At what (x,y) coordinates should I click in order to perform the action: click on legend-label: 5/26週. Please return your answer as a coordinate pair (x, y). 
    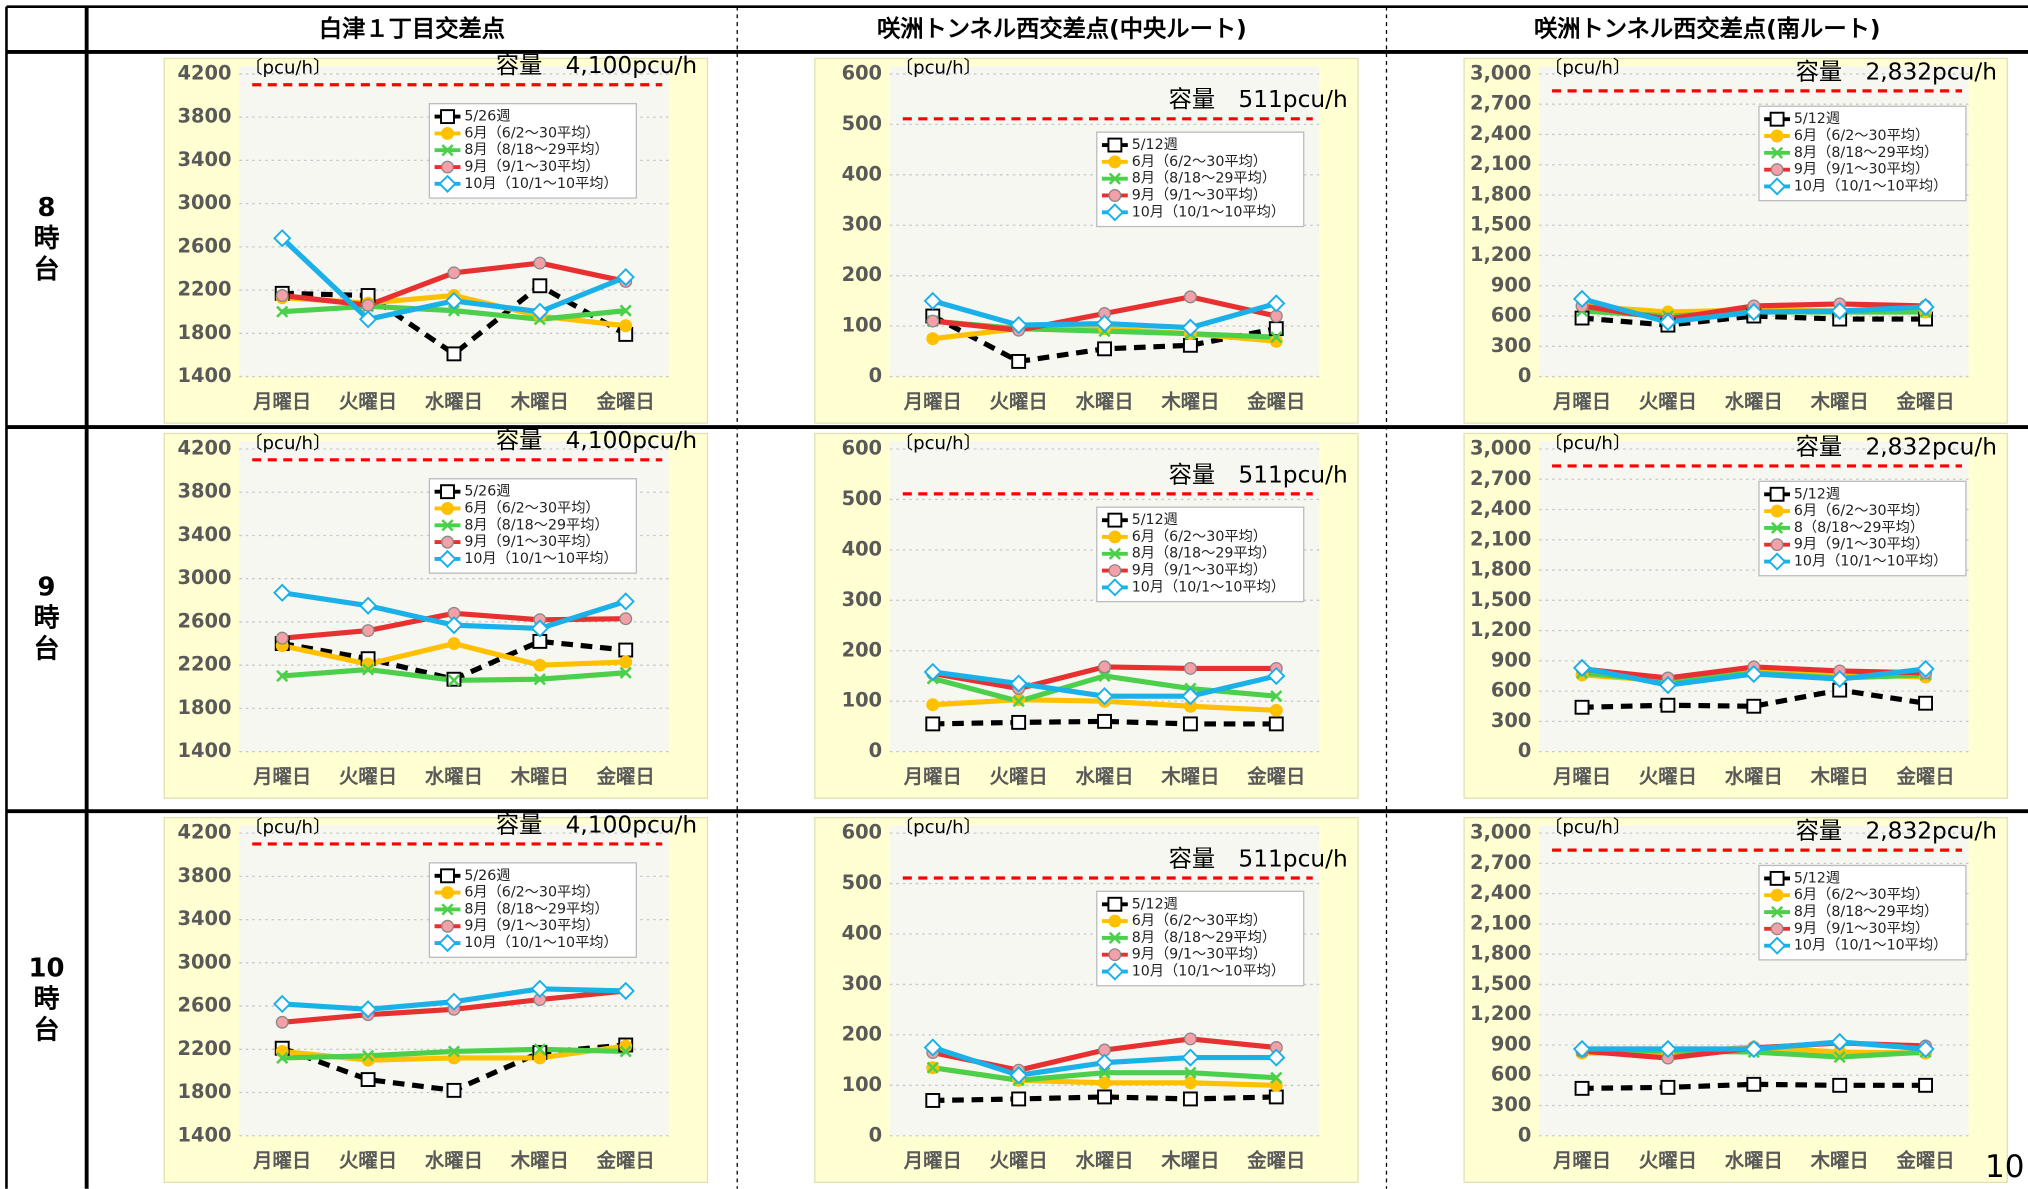
    Looking at the image, I should click on (487, 875).